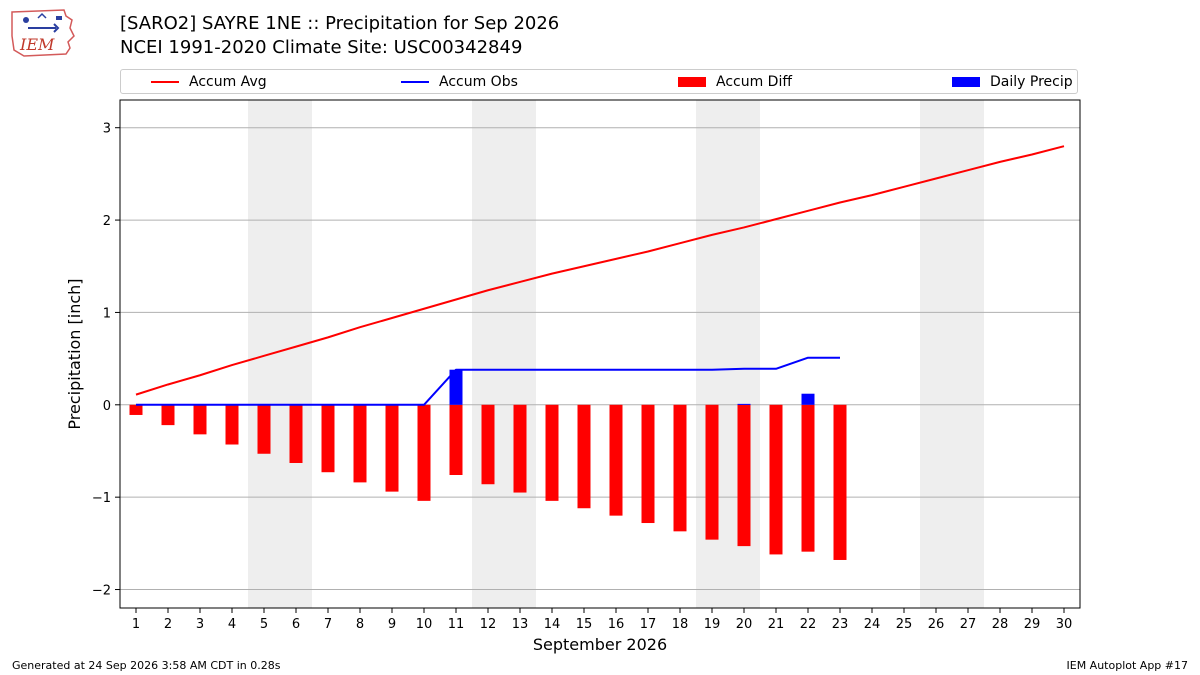 The image size is (1200, 675). I want to click on x-tick-label: 2, so click(168, 624).